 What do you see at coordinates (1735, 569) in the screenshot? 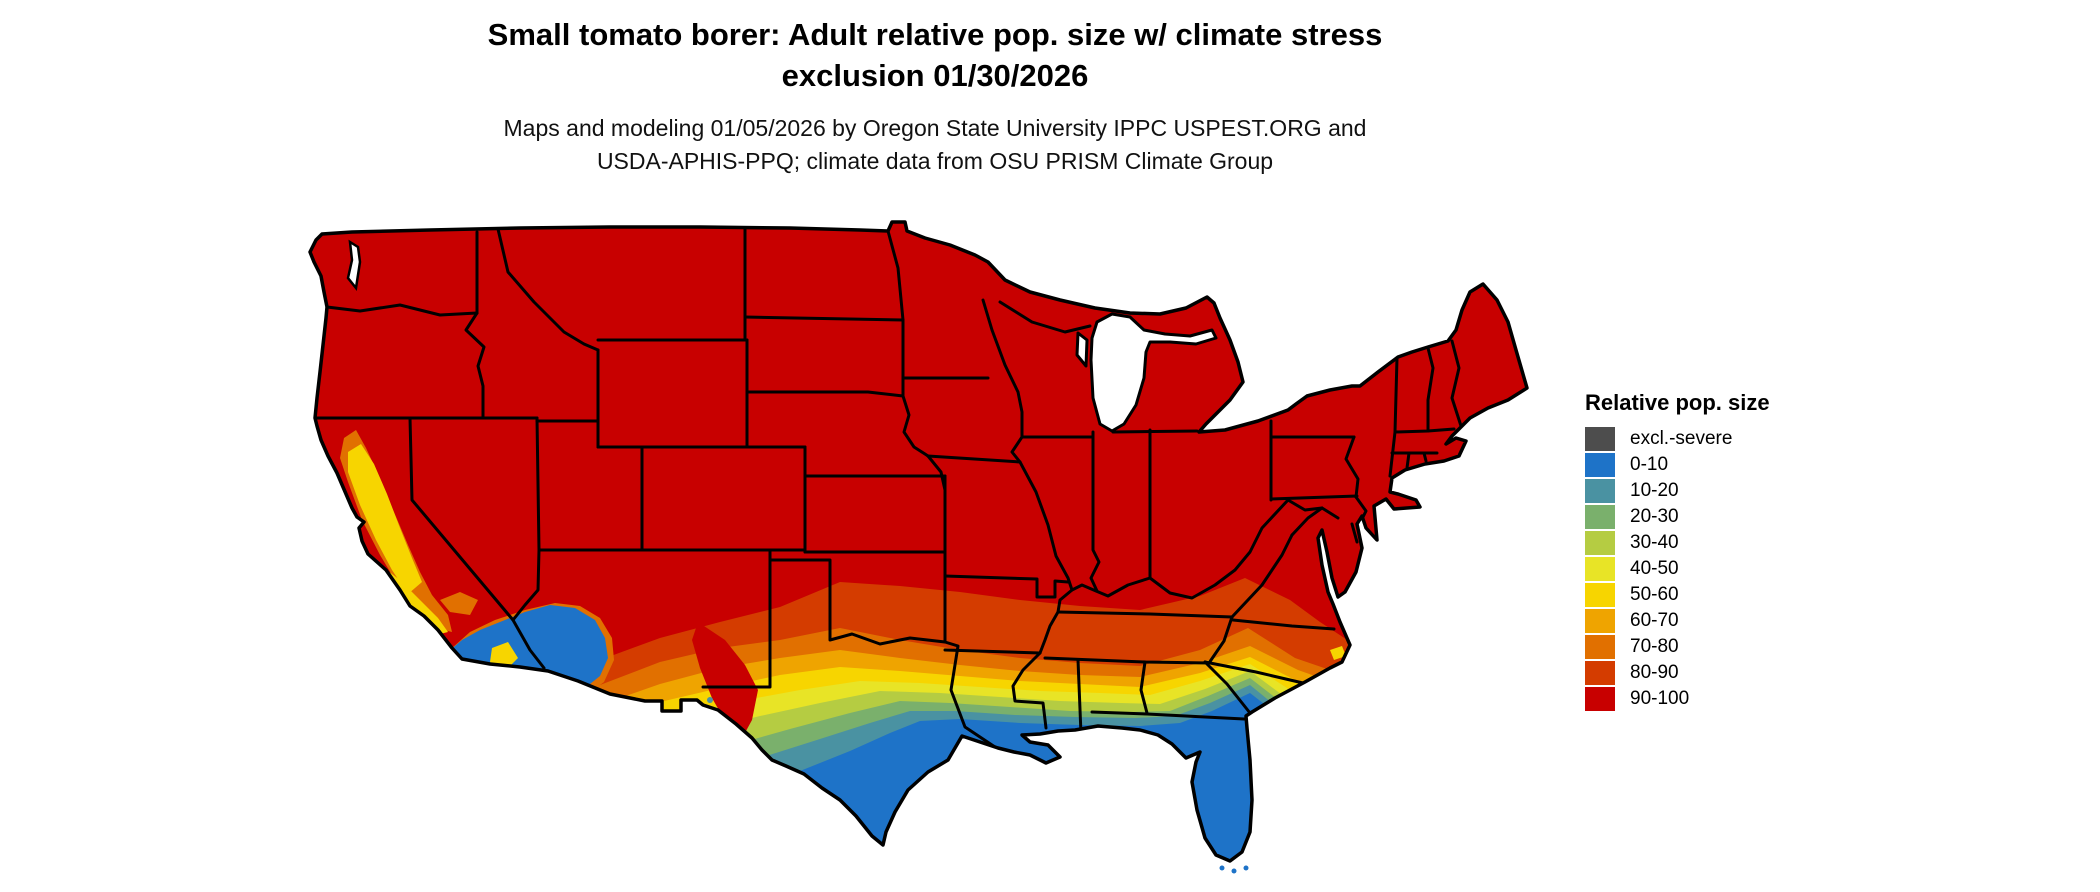
I see `legend-row-40-50: 40-50` at bounding box center [1735, 569].